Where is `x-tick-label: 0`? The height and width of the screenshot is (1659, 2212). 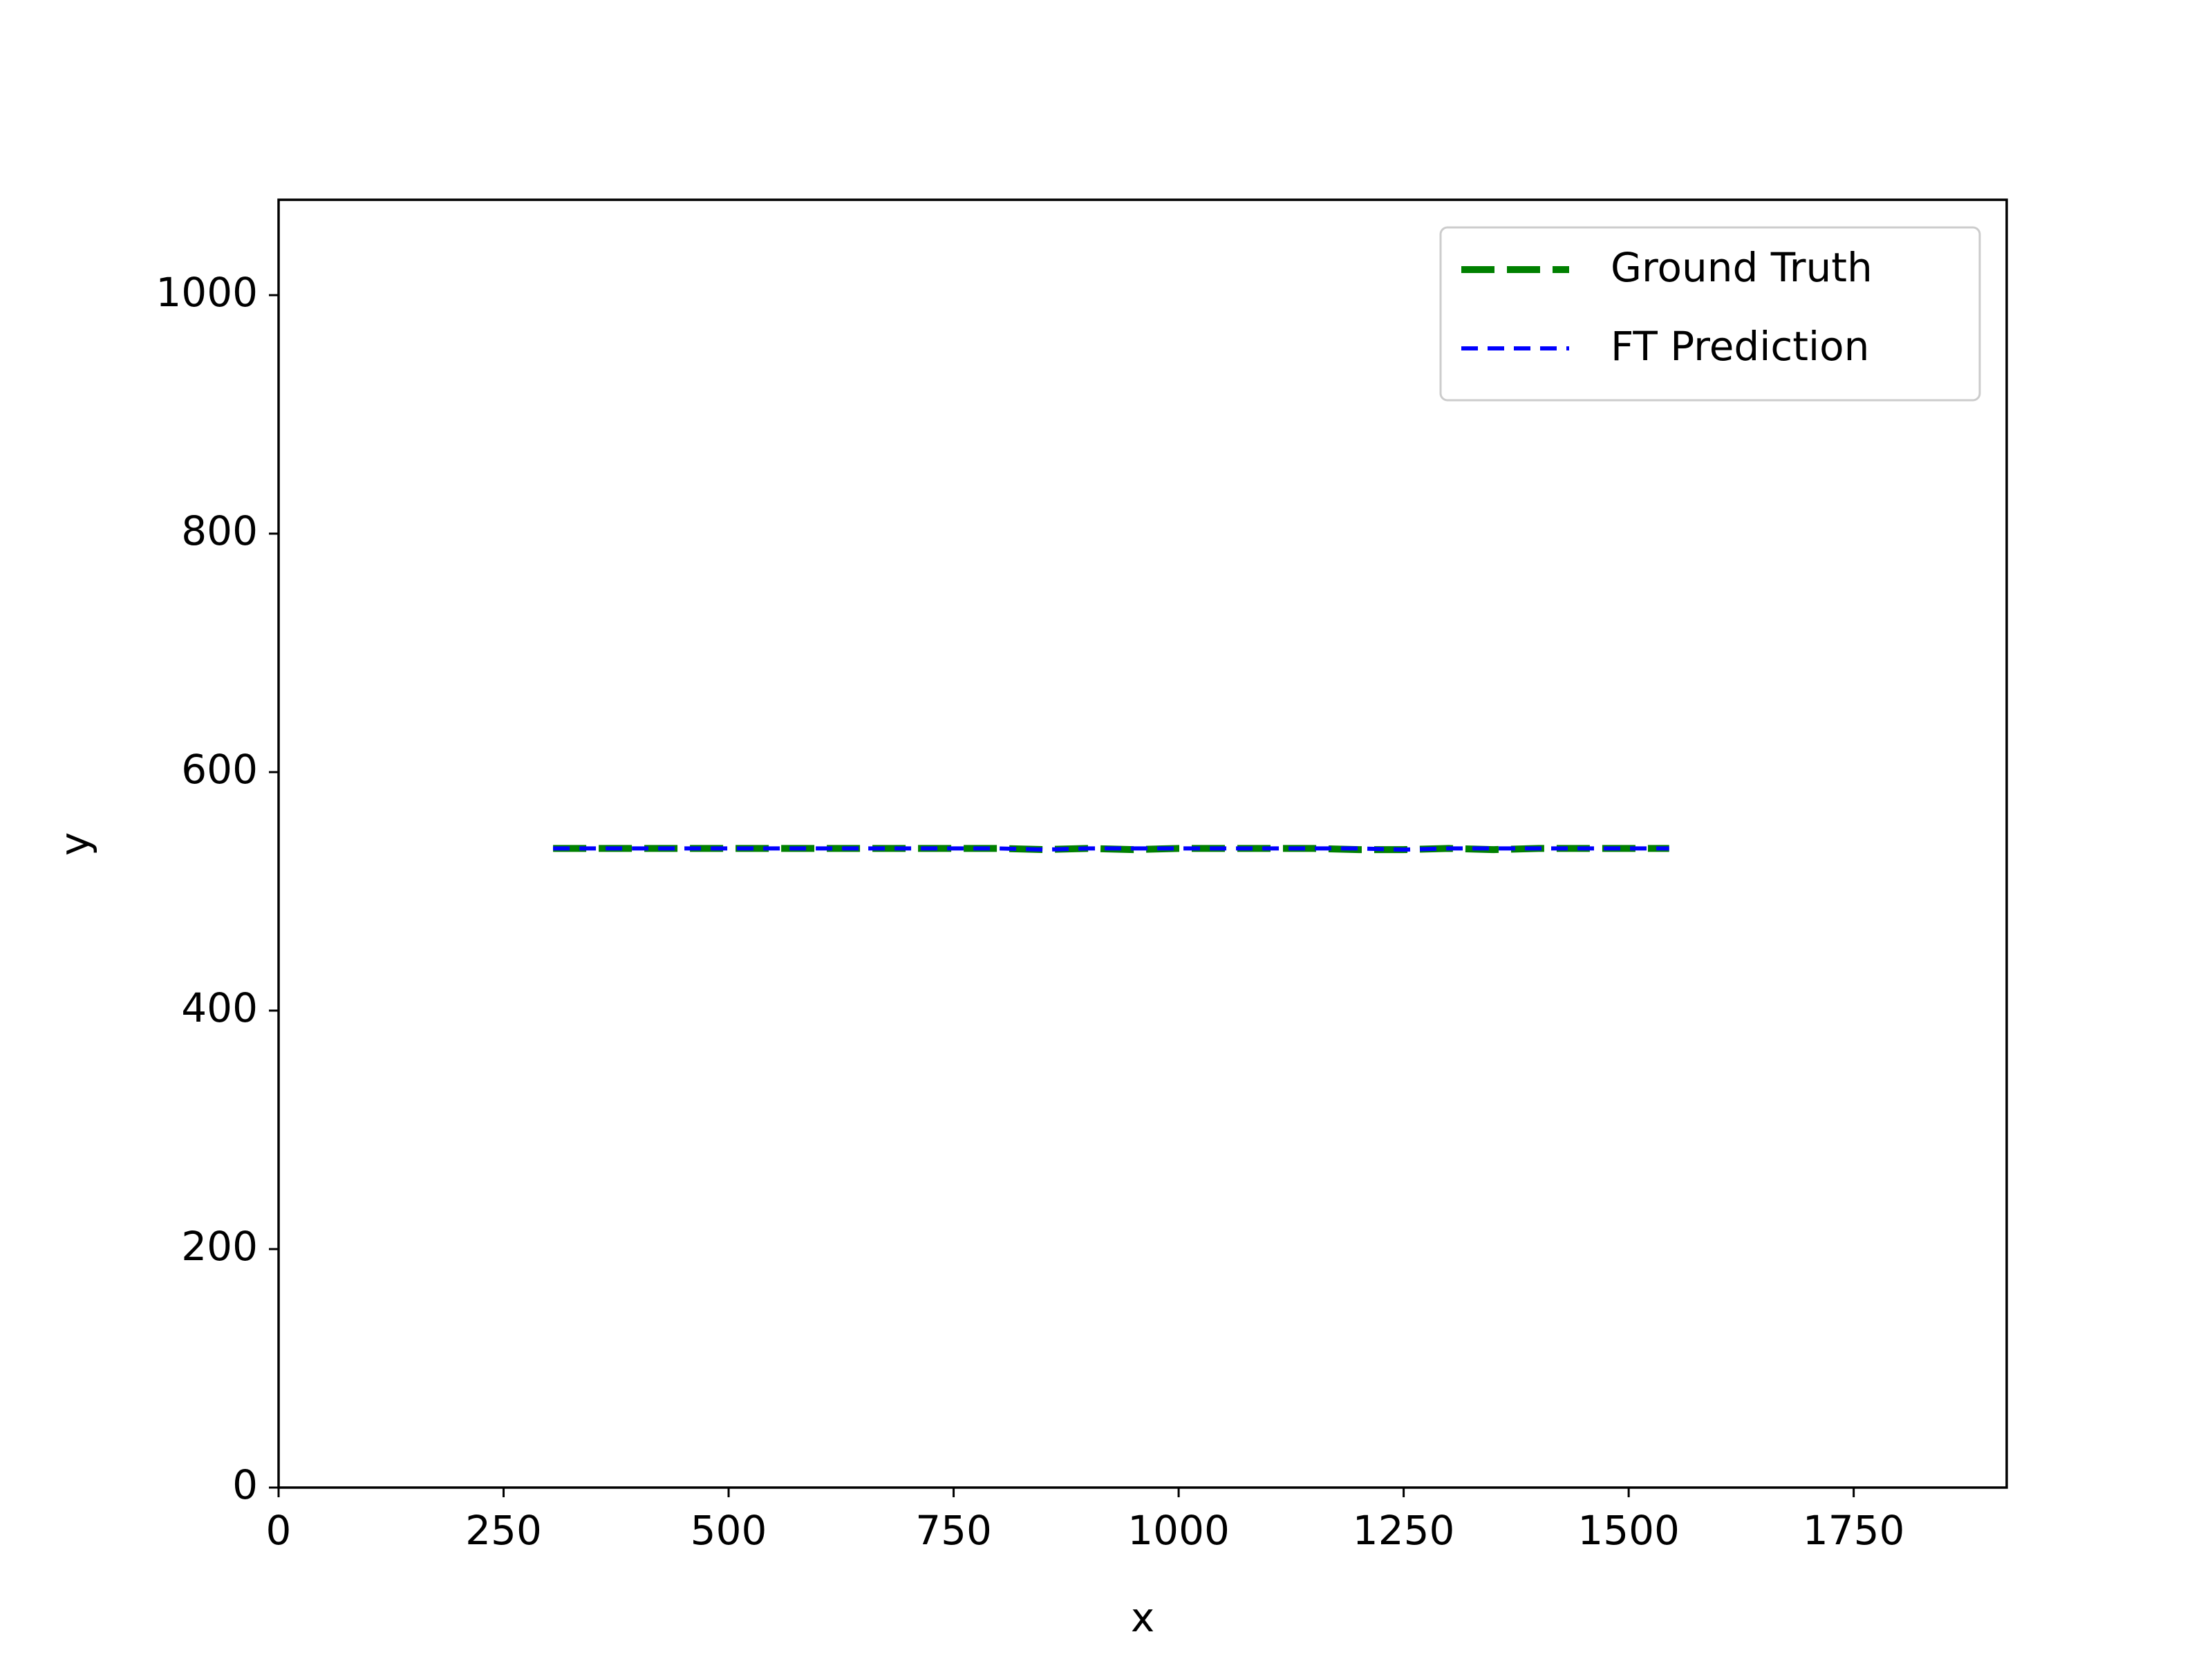
x-tick-label: 0 is located at coordinates (279, 1530).